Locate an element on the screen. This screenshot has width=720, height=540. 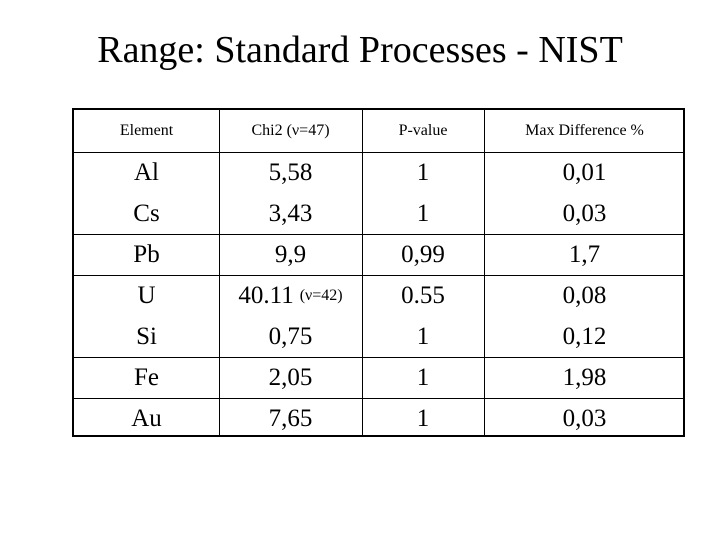
cell-text: 0,99 is located at coordinates (423, 254).